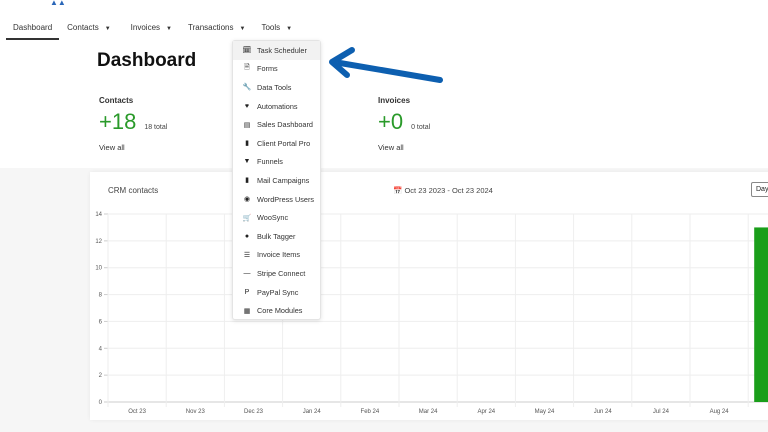 This screenshot has width=768, height=432. What do you see at coordinates (58, 2) in the screenshot?
I see `logo: ▲▲` at bounding box center [58, 2].